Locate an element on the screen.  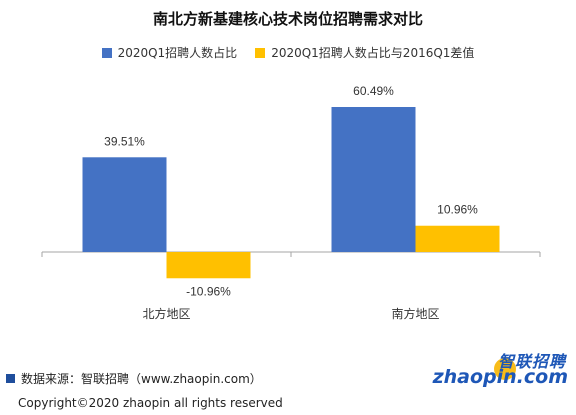
chart-legend: 2020Q1招聘人数占比 2020Q1招聘人数占比与2016Q1差值 is located at coordinates (288, 52).